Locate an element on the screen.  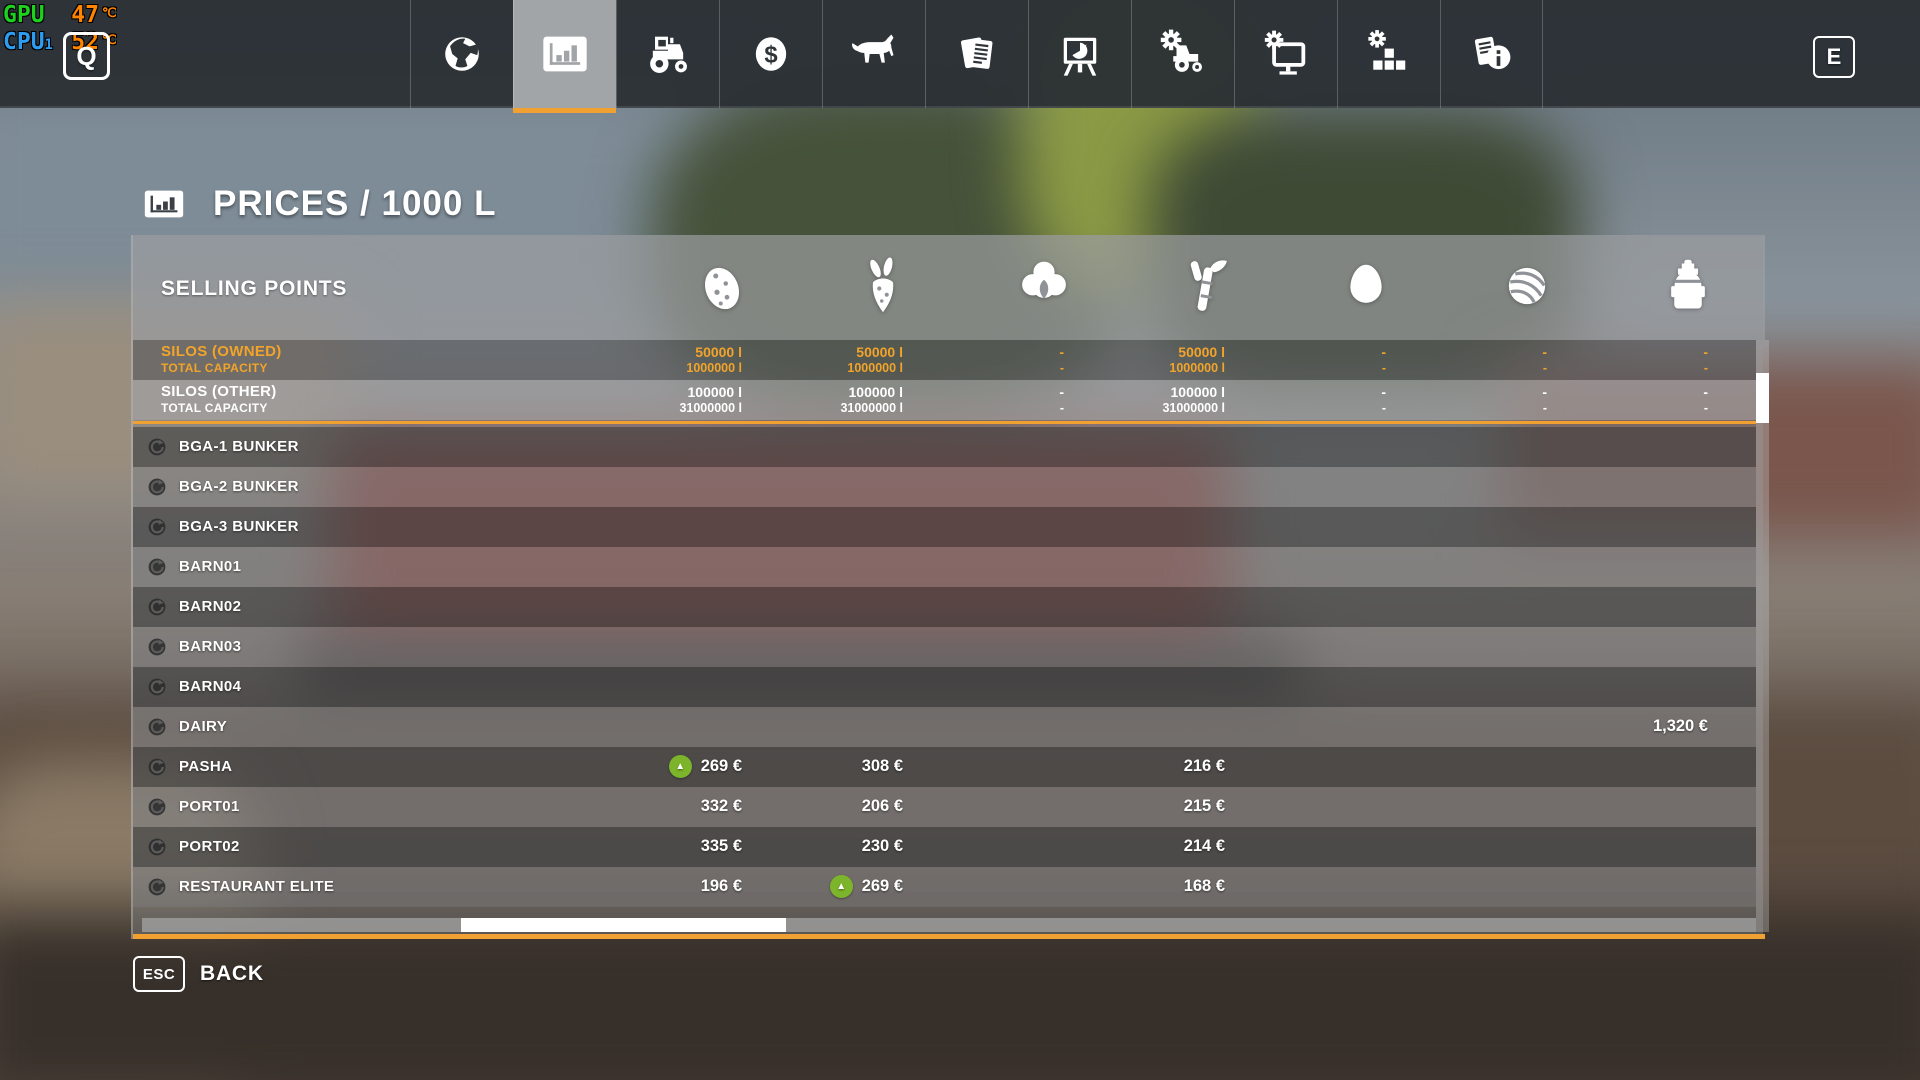
selling-points-header: SELLING POINTS is located at coordinates (254, 288).